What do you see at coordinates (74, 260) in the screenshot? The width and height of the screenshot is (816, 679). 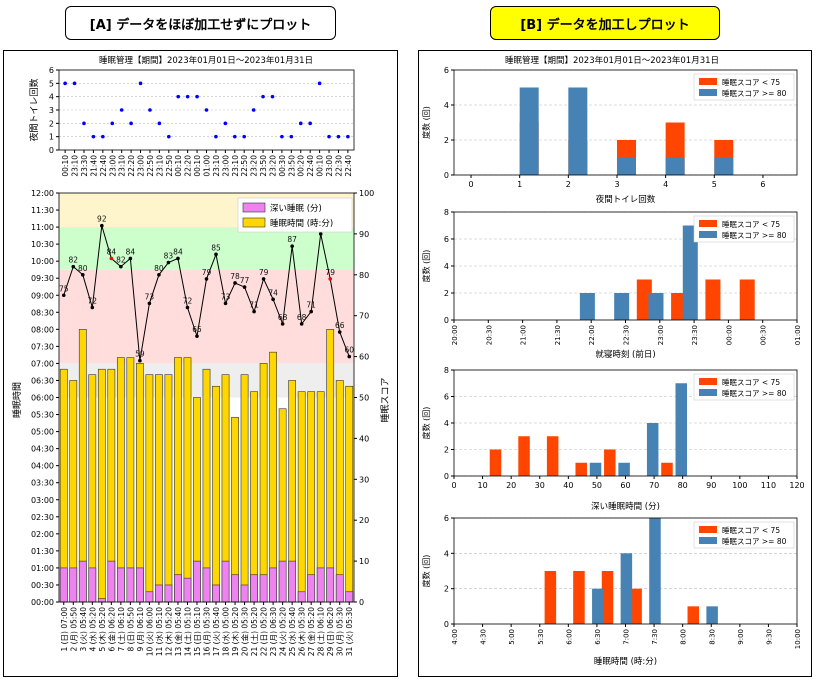 I see `chart2-score-label: 82` at bounding box center [74, 260].